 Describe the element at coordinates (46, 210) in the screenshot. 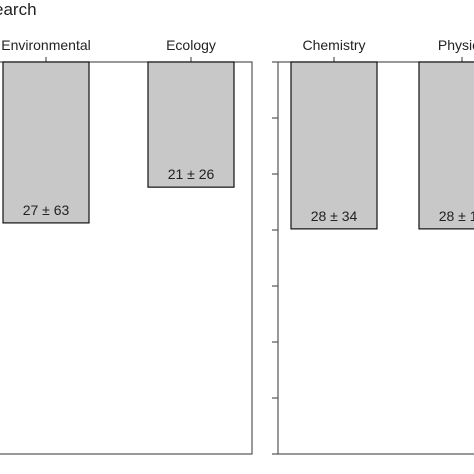

I see `data-label: 27 ± 63` at that location.